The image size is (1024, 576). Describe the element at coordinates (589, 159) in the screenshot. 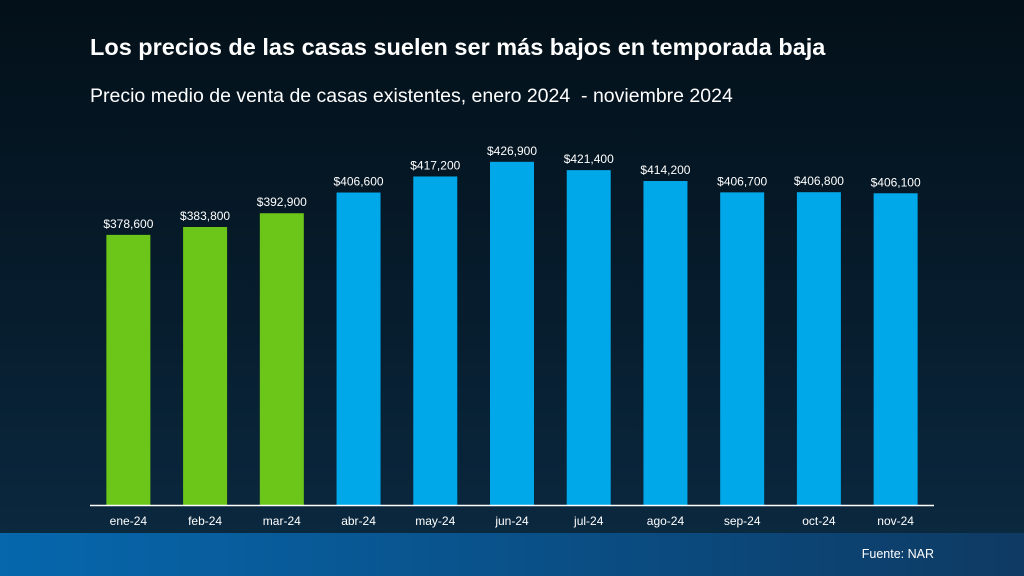

I see `data-label-jul-24: $421,400` at that location.